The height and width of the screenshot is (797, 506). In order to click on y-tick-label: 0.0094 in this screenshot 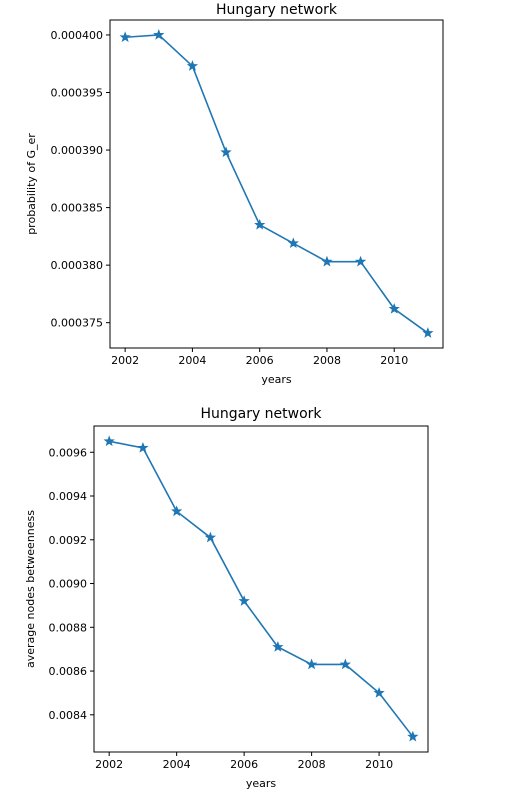, I will do `click(68, 496)`.